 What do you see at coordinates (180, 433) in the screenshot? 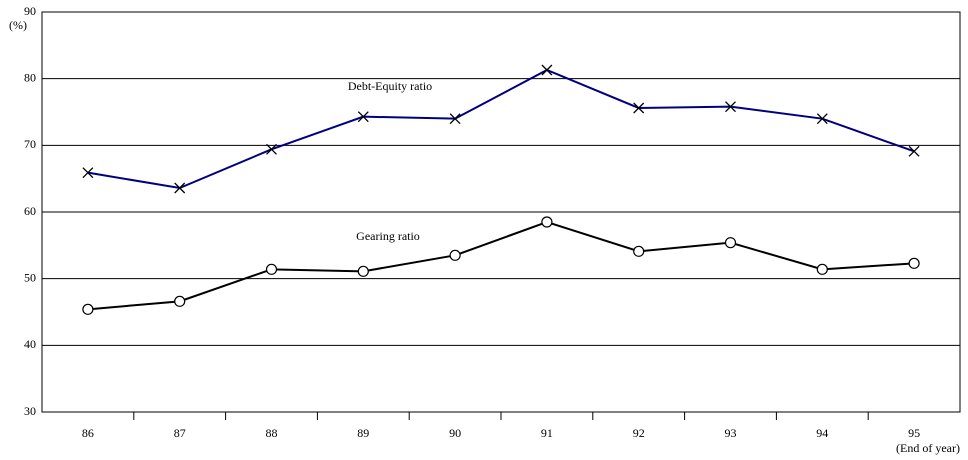
I see `x-tick-label: 87` at bounding box center [180, 433].